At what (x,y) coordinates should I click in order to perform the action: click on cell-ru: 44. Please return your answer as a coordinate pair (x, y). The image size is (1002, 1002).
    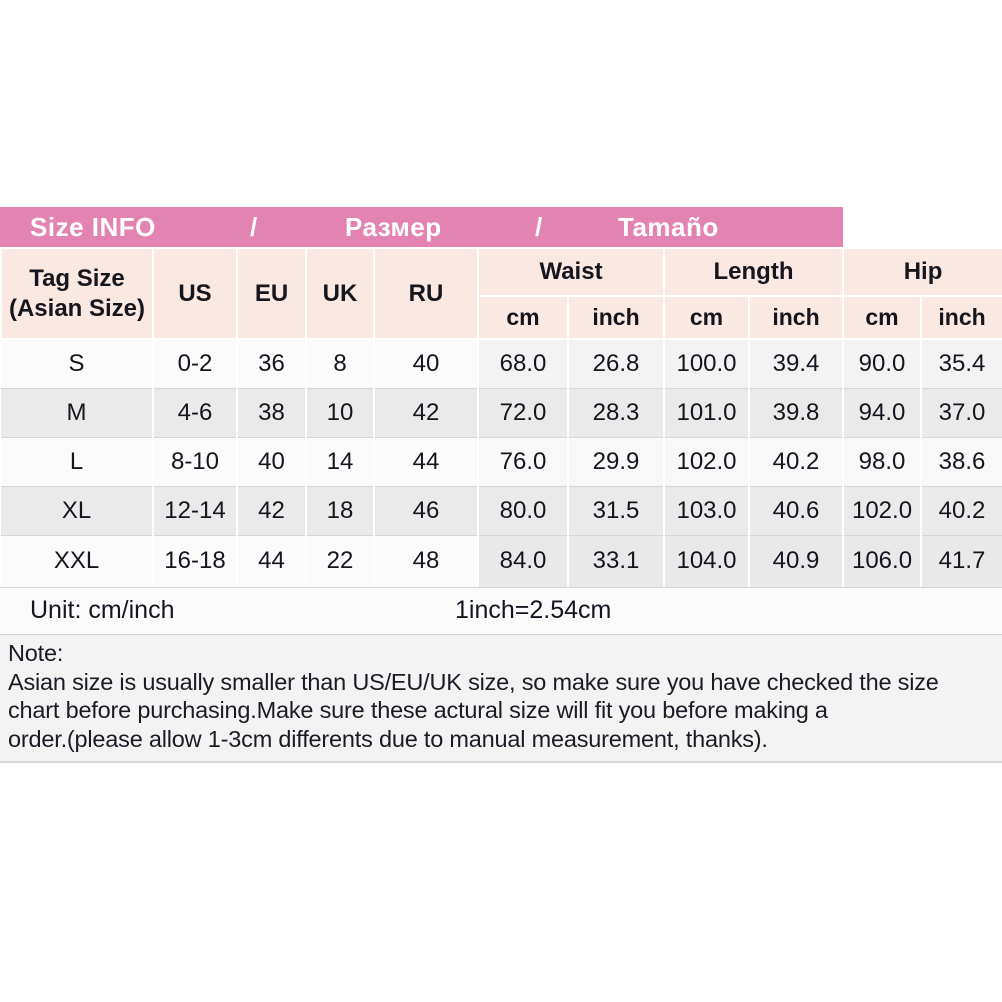
    Looking at the image, I should click on (426, 461).